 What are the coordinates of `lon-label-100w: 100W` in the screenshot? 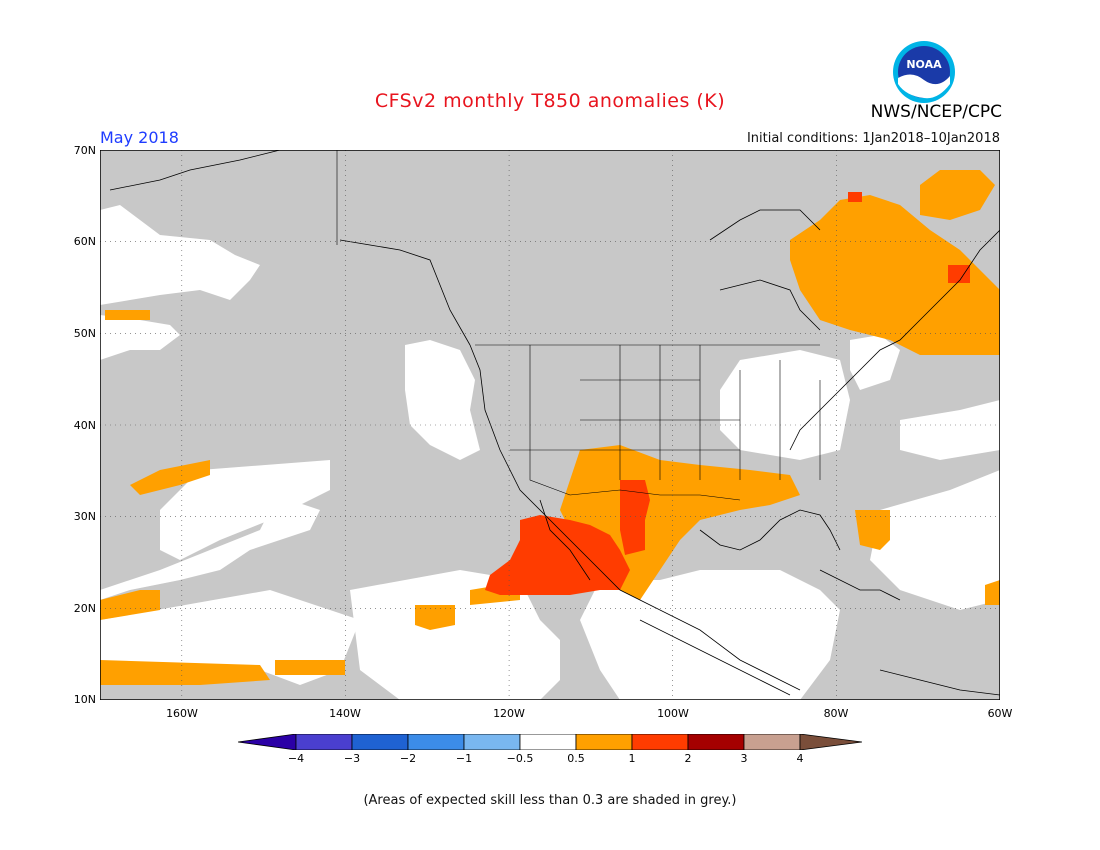 It's located at (673, 713).